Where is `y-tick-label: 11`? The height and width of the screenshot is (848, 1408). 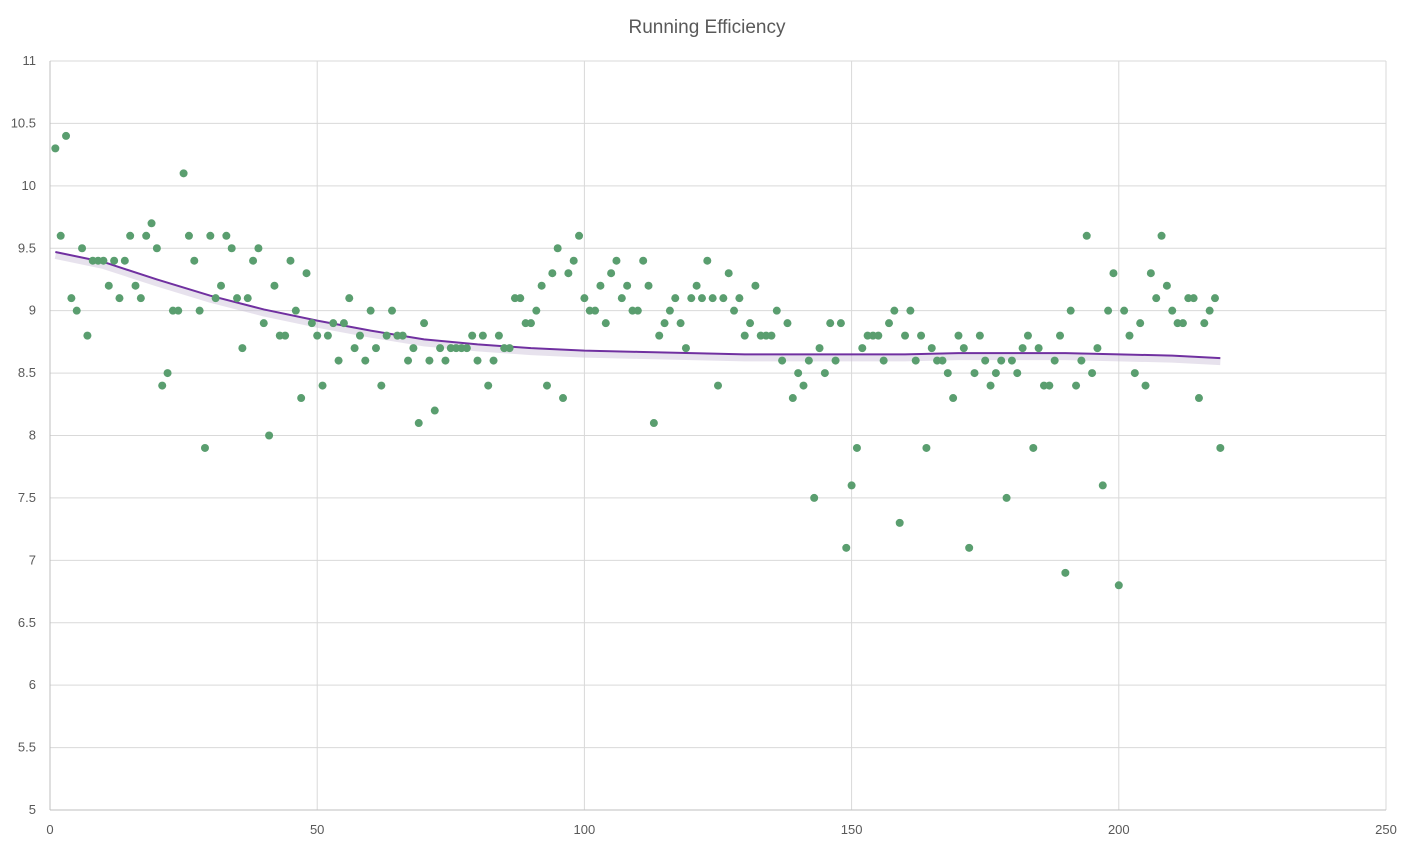
y-tick-label: 11 is located at coordinates (30, 60).